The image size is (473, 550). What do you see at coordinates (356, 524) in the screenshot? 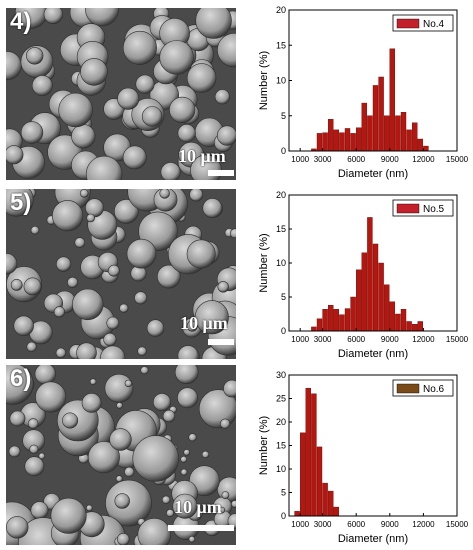
I see `x-tick-label: 6000` at bounding box center [356, 524].